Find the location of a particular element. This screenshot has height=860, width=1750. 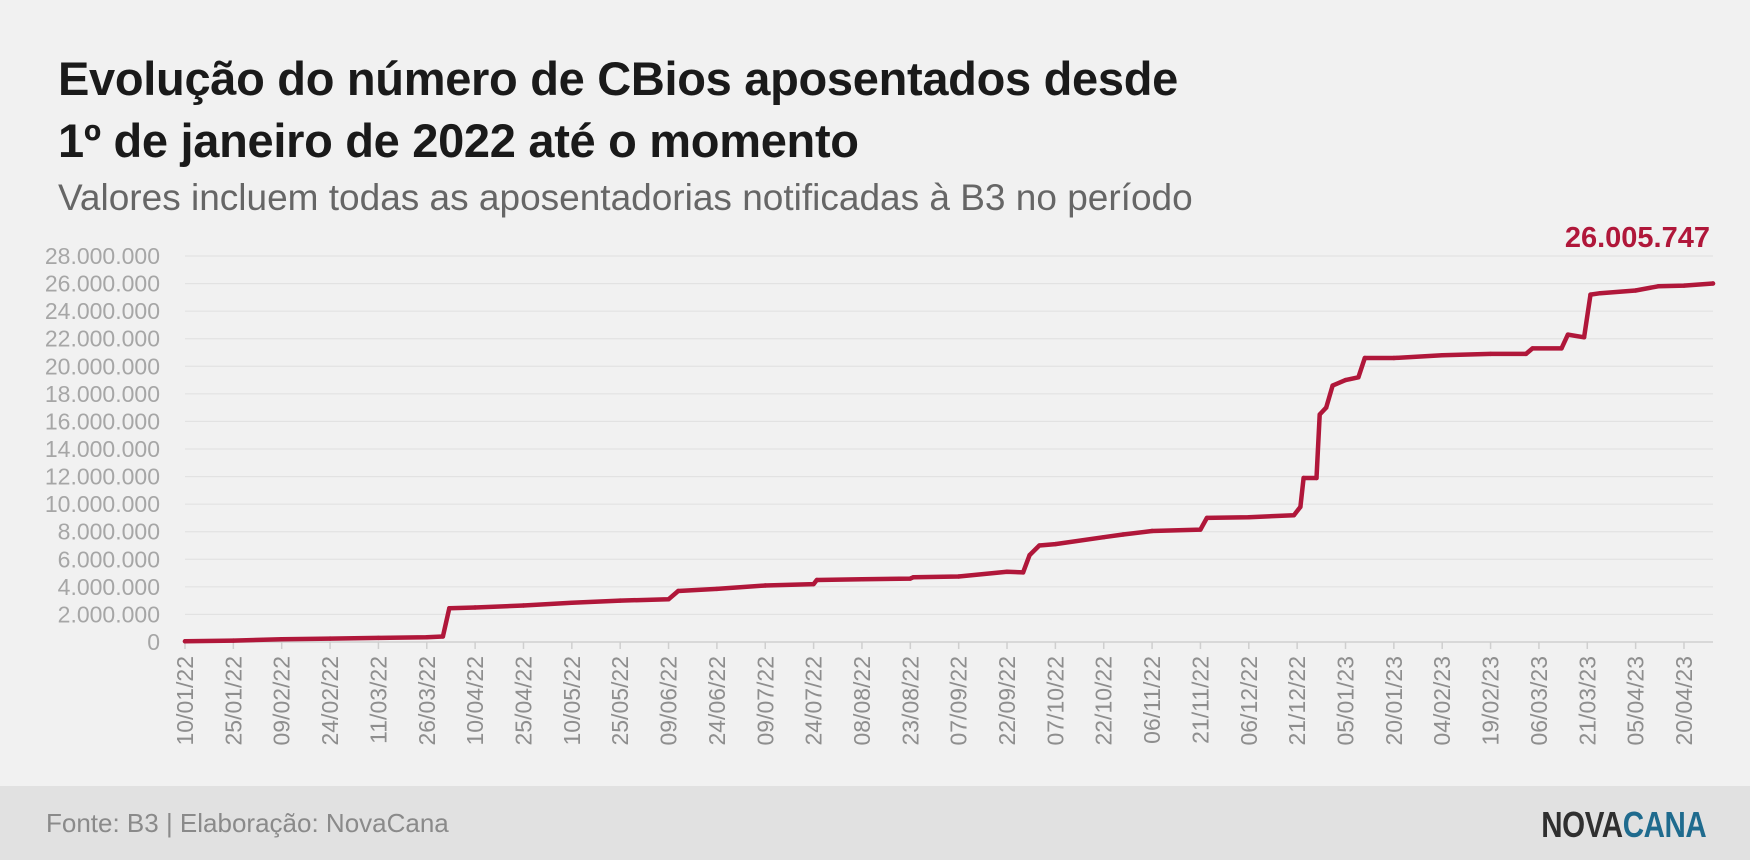

x-tick-label: 10/05/22 is located at coordinates (572, 701).